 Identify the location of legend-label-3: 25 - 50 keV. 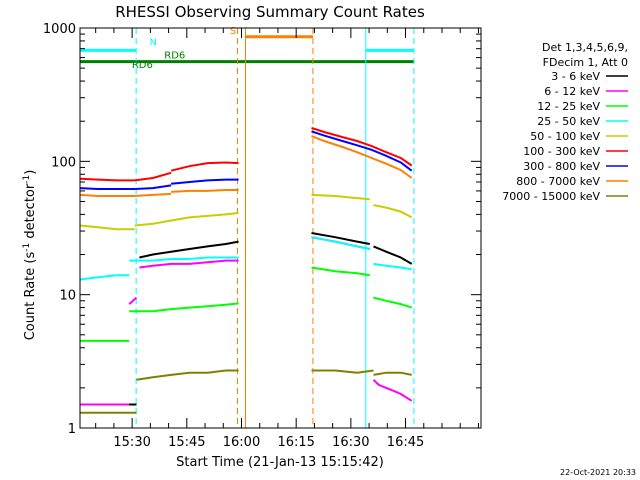
(568, 121).